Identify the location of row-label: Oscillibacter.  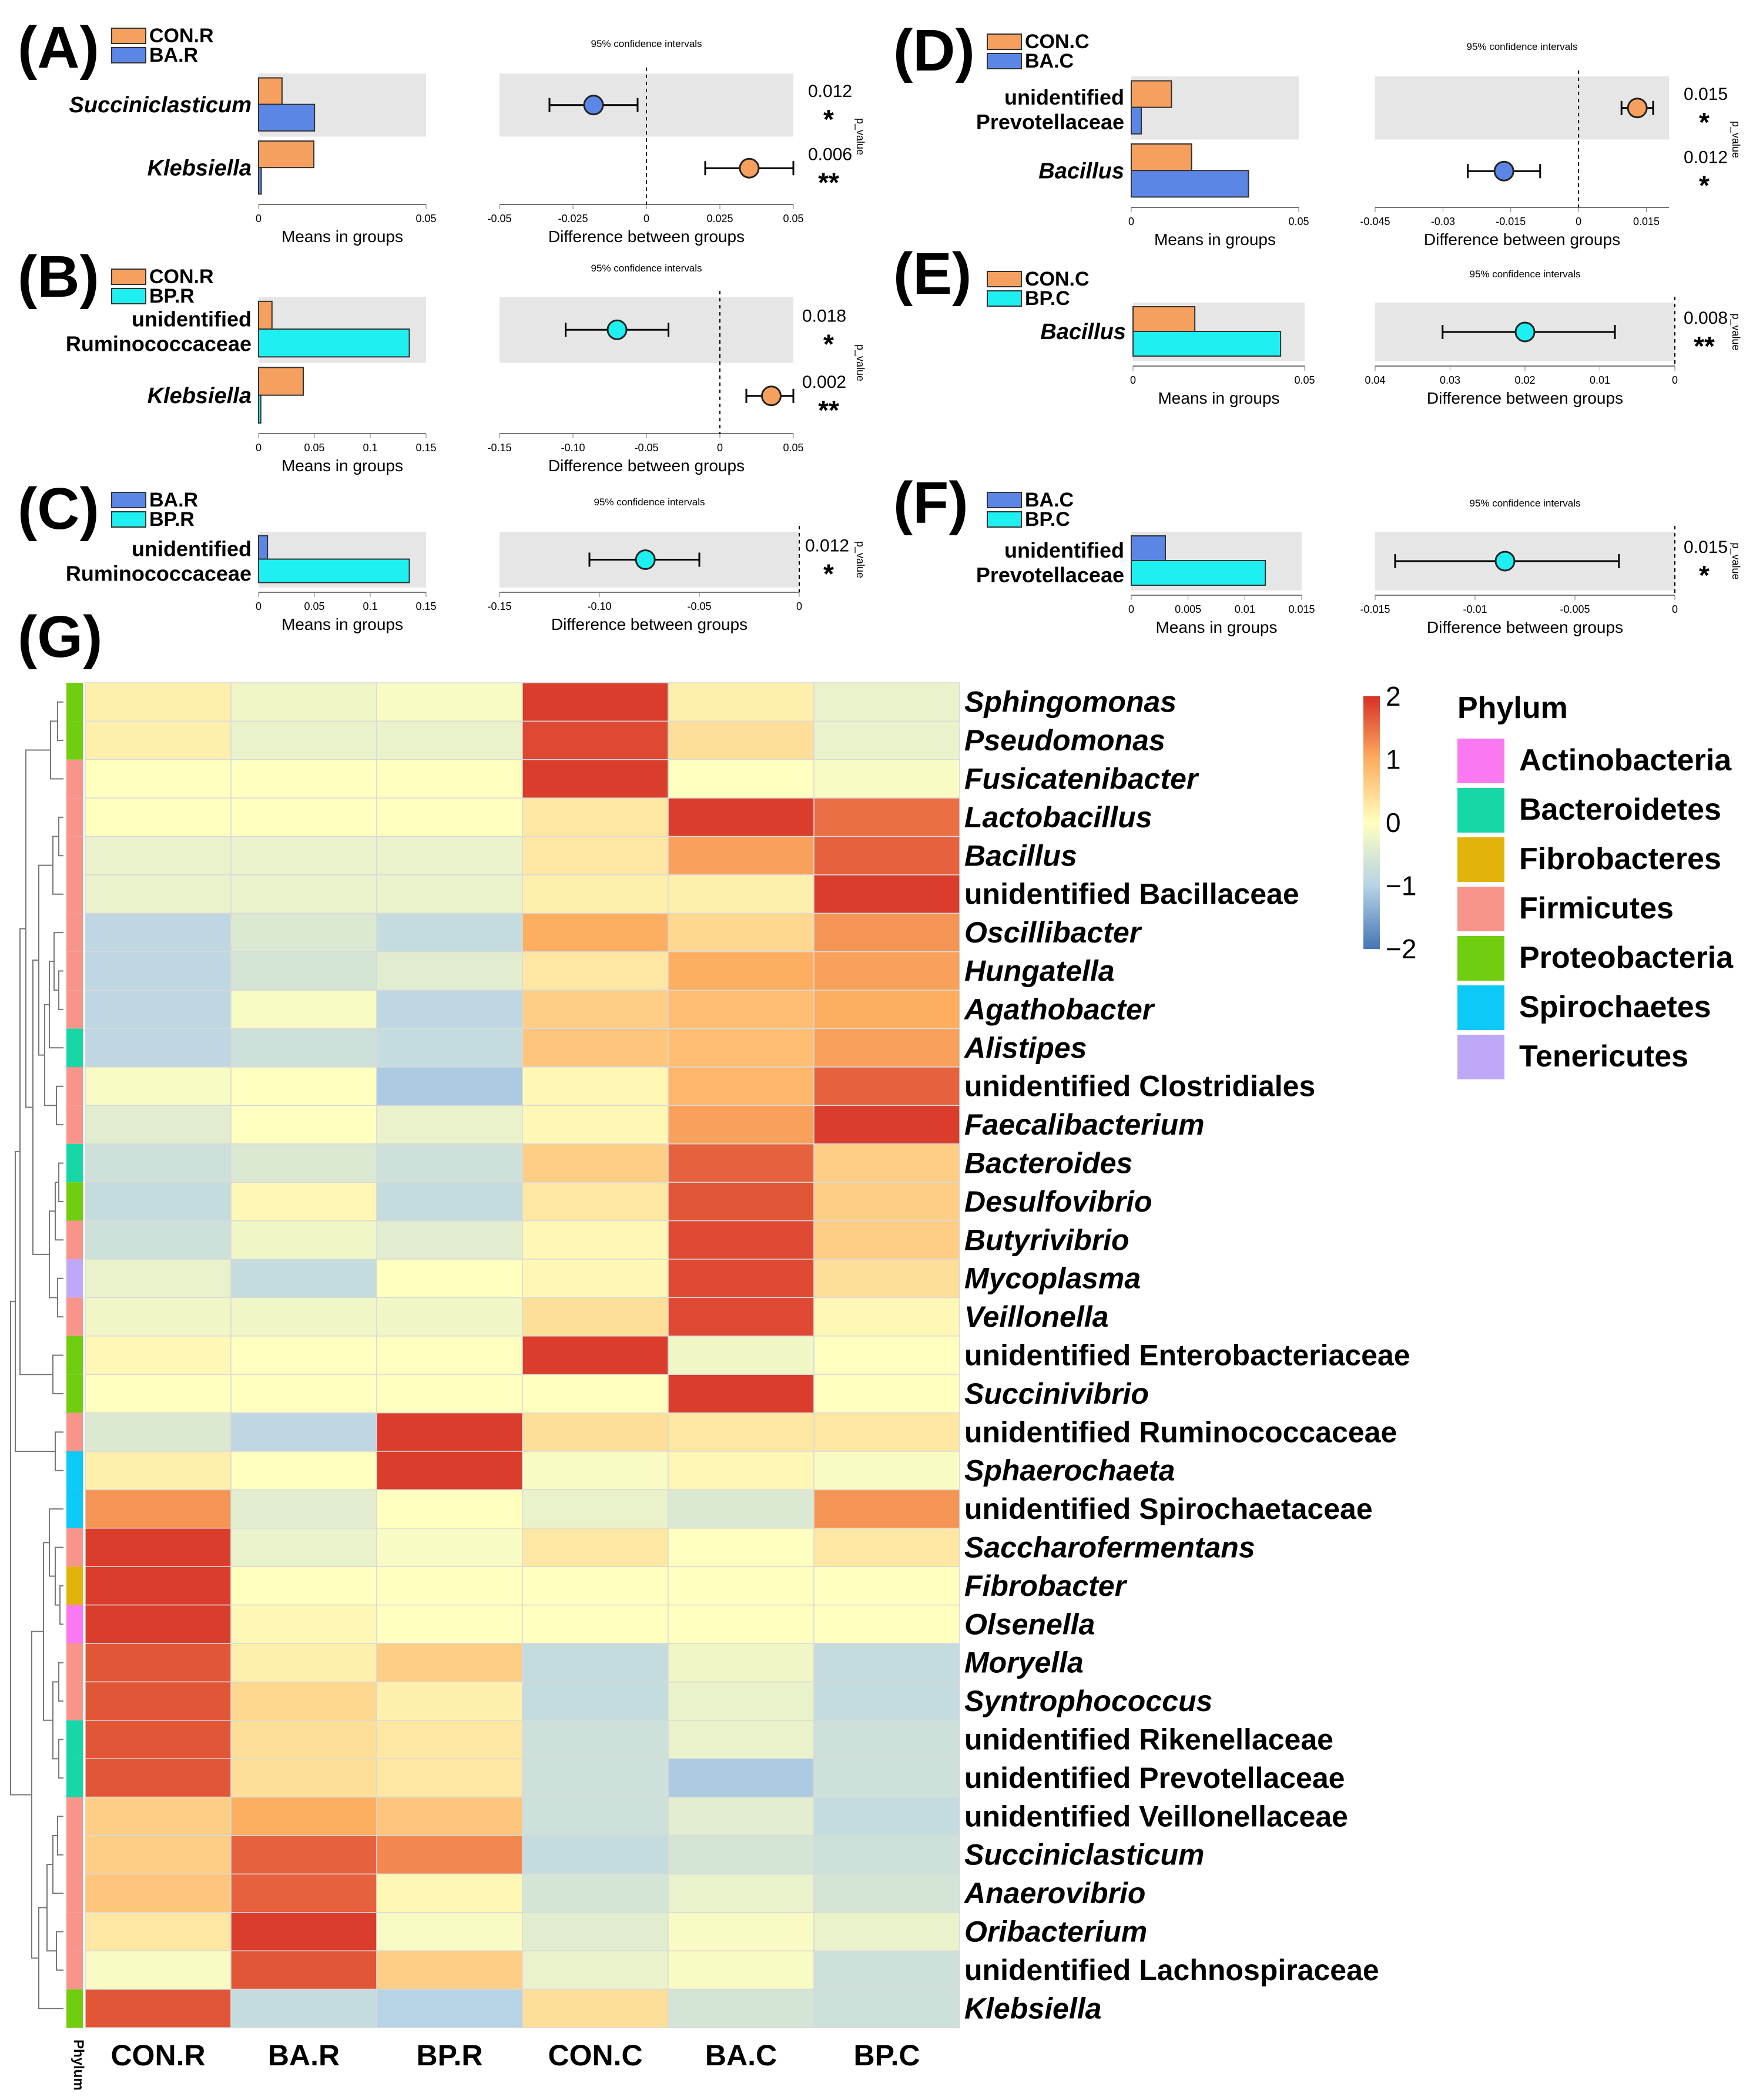
(1053, 932).